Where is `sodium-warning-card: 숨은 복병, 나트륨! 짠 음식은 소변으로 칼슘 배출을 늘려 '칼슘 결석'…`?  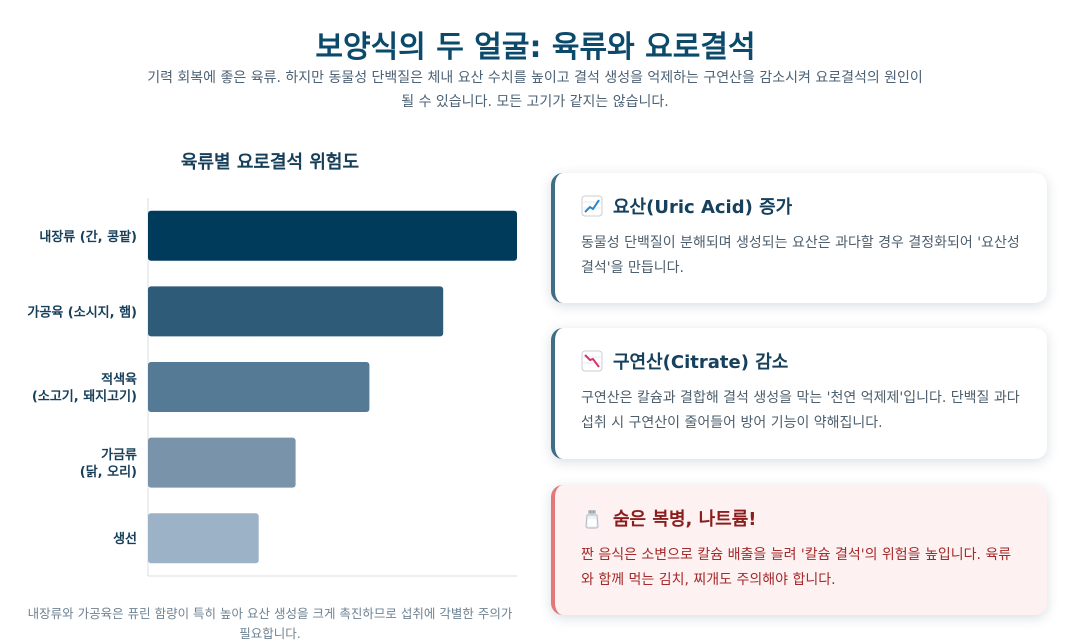 sodium-warning-card: 숨은 복병, 나트륨! 짠 음식은 소변으로 칼슘 배출을 늘려 '칼슘 결석'… is located at coordinates (799, 550).